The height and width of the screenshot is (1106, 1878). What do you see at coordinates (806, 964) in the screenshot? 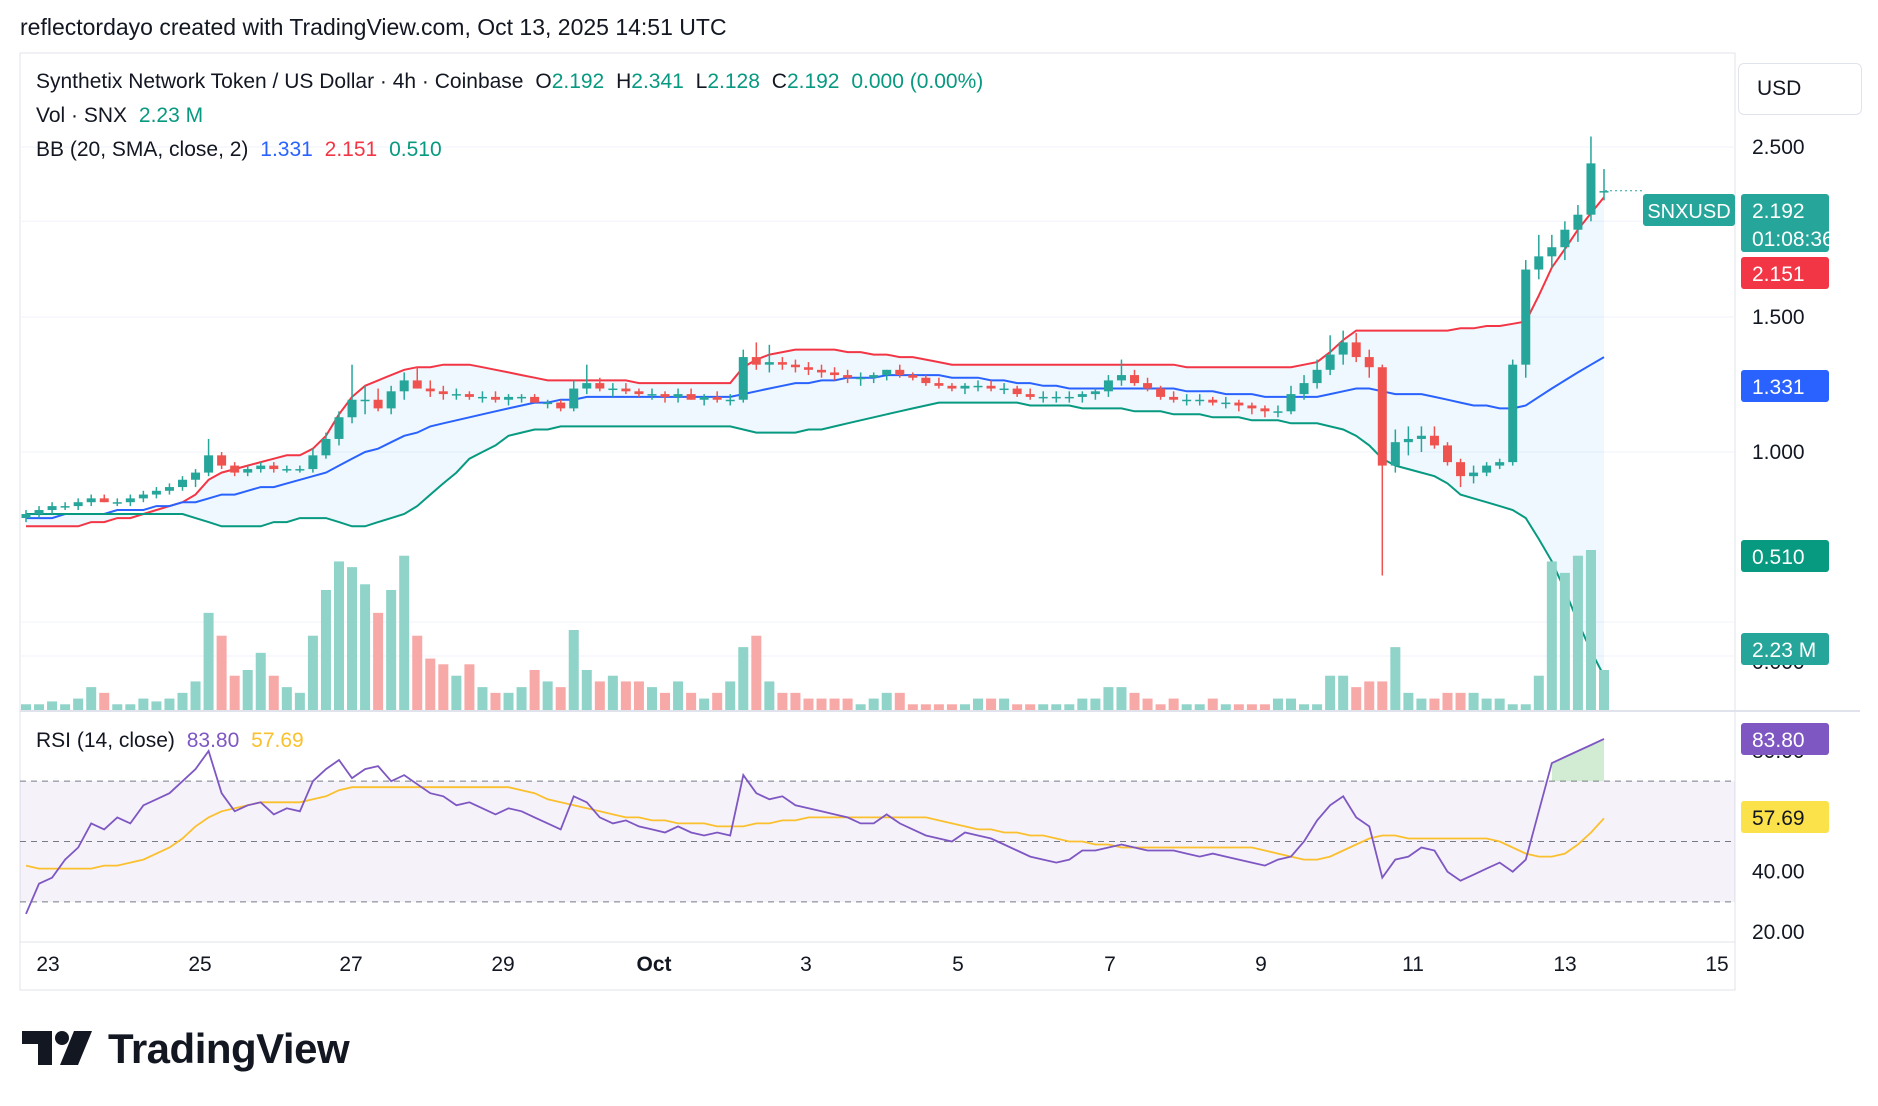
I see `time-tick-label: 3` at bounding box center [806, 964].